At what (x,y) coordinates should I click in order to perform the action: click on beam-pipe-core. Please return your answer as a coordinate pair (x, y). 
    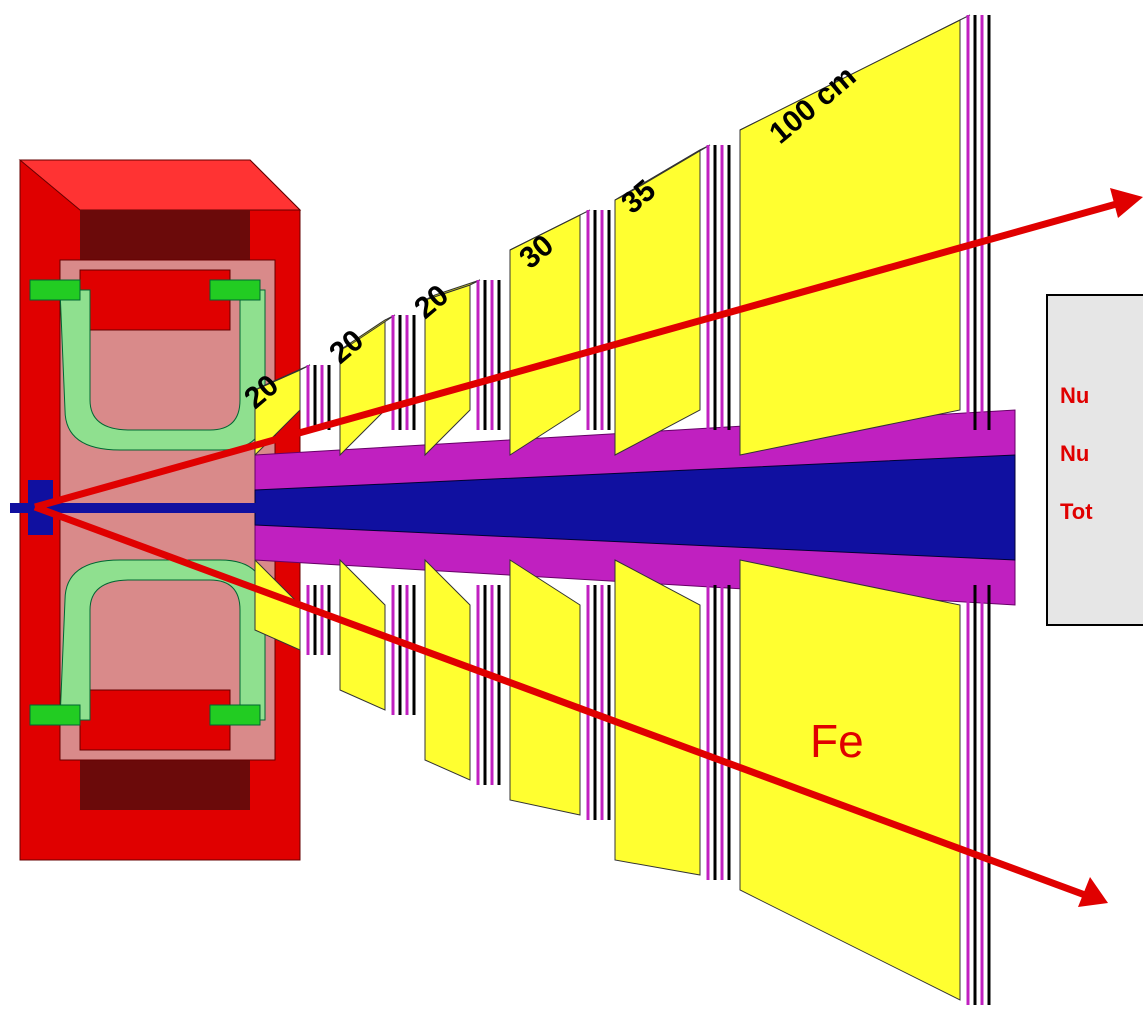
    Looking at the image, I should click on (635, 507).